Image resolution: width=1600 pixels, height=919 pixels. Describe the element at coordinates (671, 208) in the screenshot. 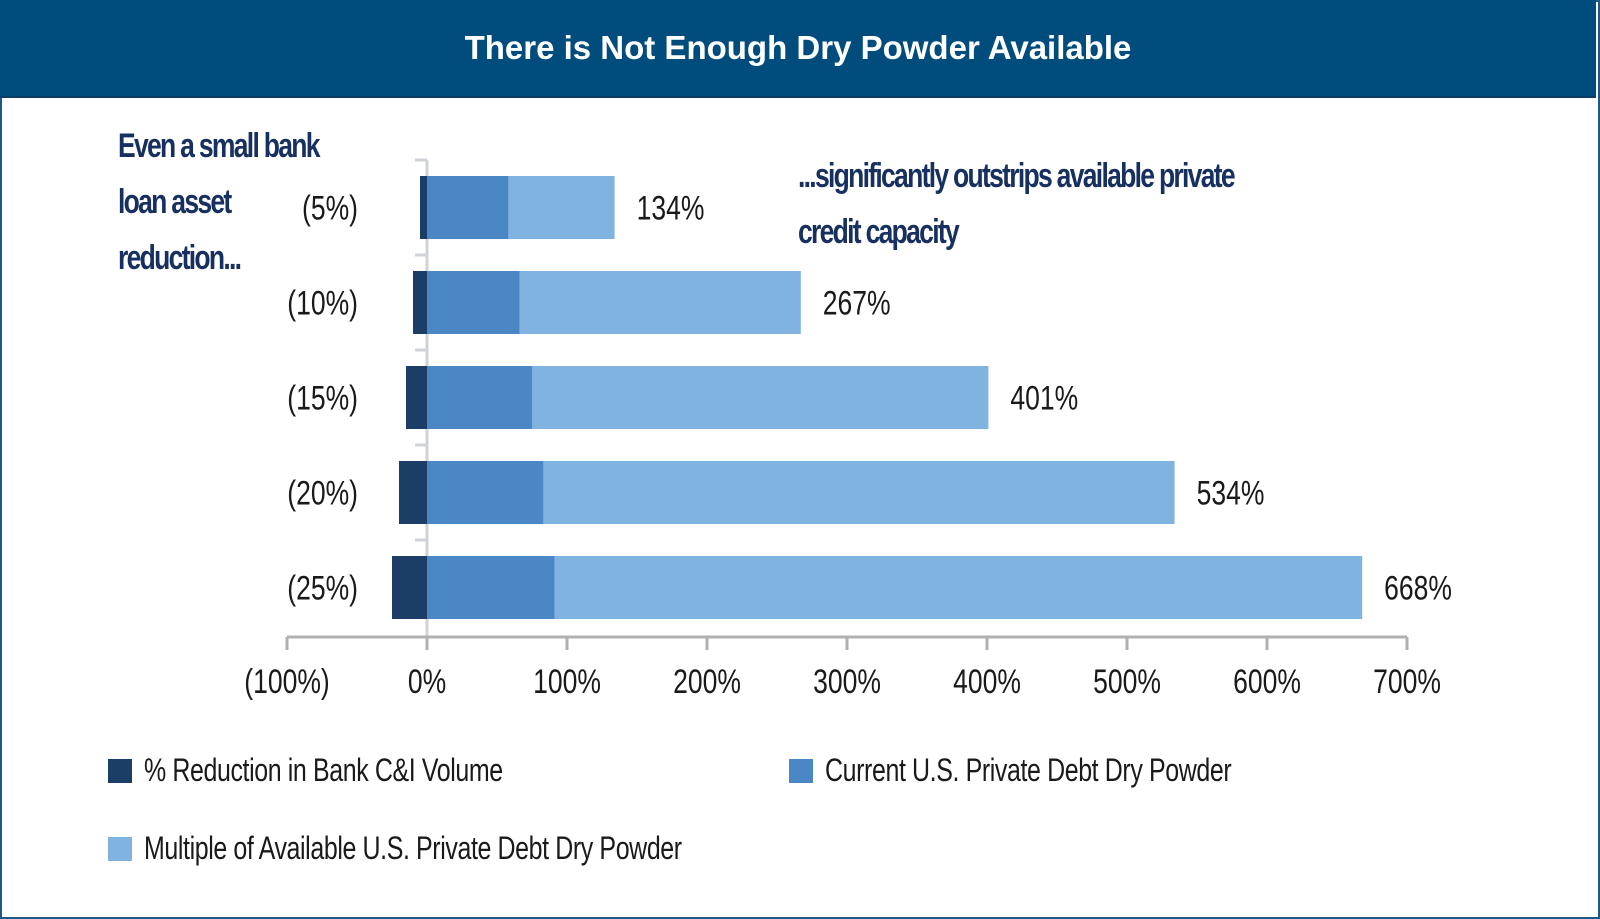

I see `data-label: 134%` at that location.